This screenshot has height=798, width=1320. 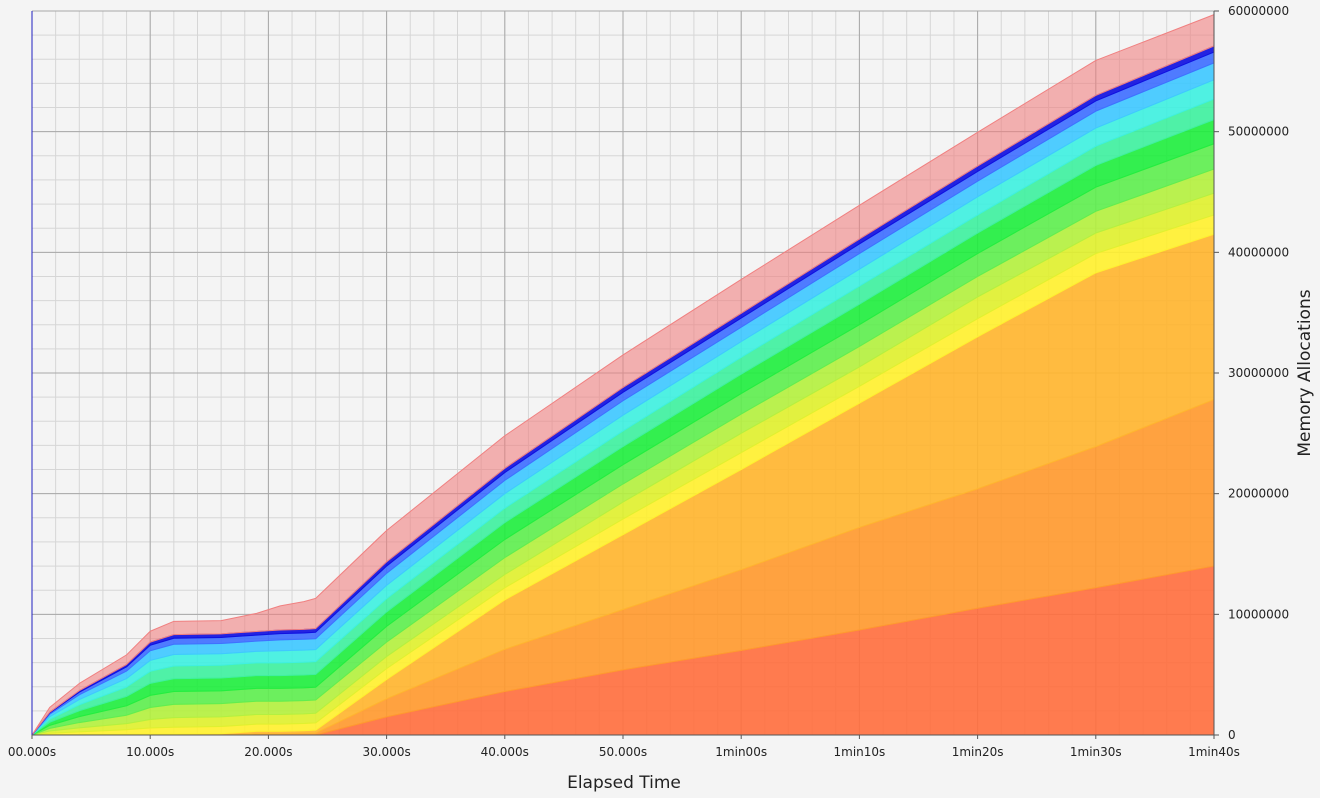 I want to click on x-tick-label: 30.000s, so click(x=386, y=752).